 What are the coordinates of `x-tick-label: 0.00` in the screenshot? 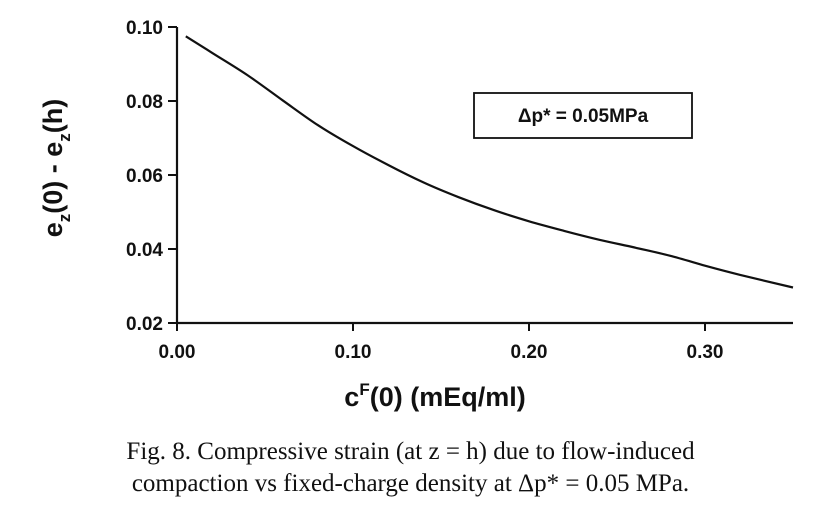 It's located at (177, 352).